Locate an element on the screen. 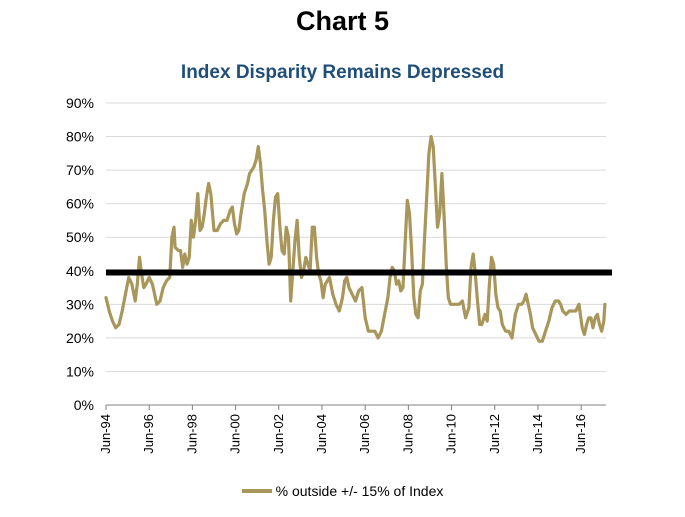  legend-swatch is located at coordinates (256, 491).